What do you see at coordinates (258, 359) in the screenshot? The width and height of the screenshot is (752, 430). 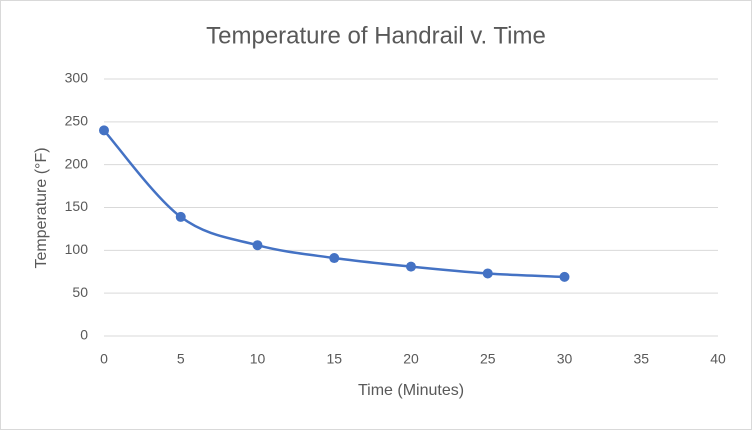 I see `x-tick-label: 10` at bounding box center [258, 359].